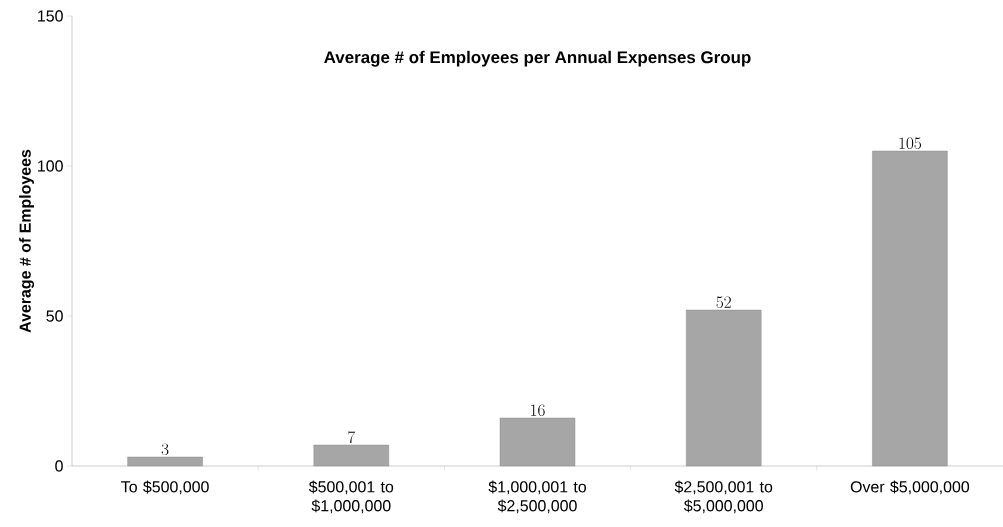 The width and height of the screenshot is (1003, 527). I want to click on y-tick-label: 0, so click(59, 466).